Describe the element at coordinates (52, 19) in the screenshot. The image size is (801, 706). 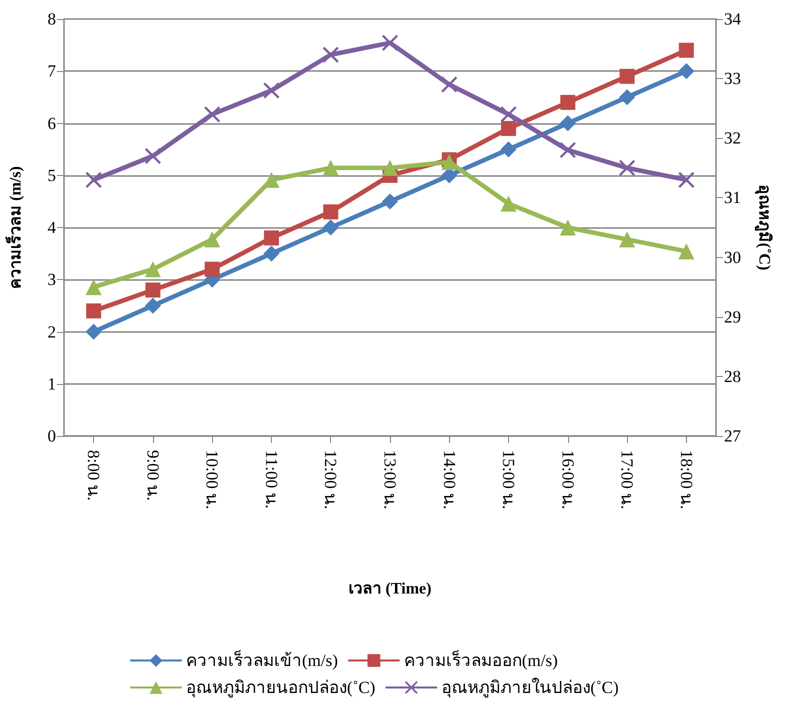
I see `y-tick-label: 8` at that location.